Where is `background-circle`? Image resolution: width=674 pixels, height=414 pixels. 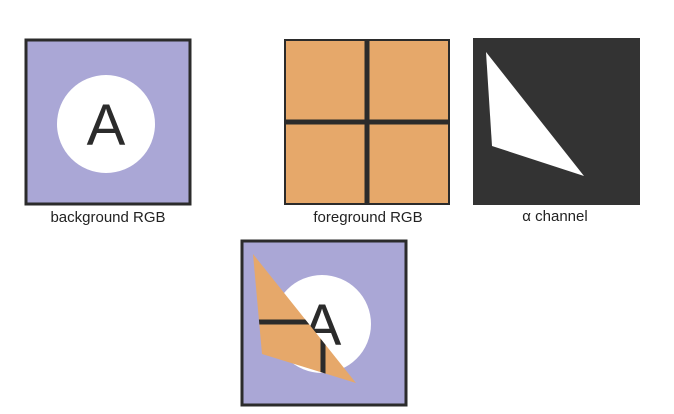 background-circle is located at coordinates (106, 124).